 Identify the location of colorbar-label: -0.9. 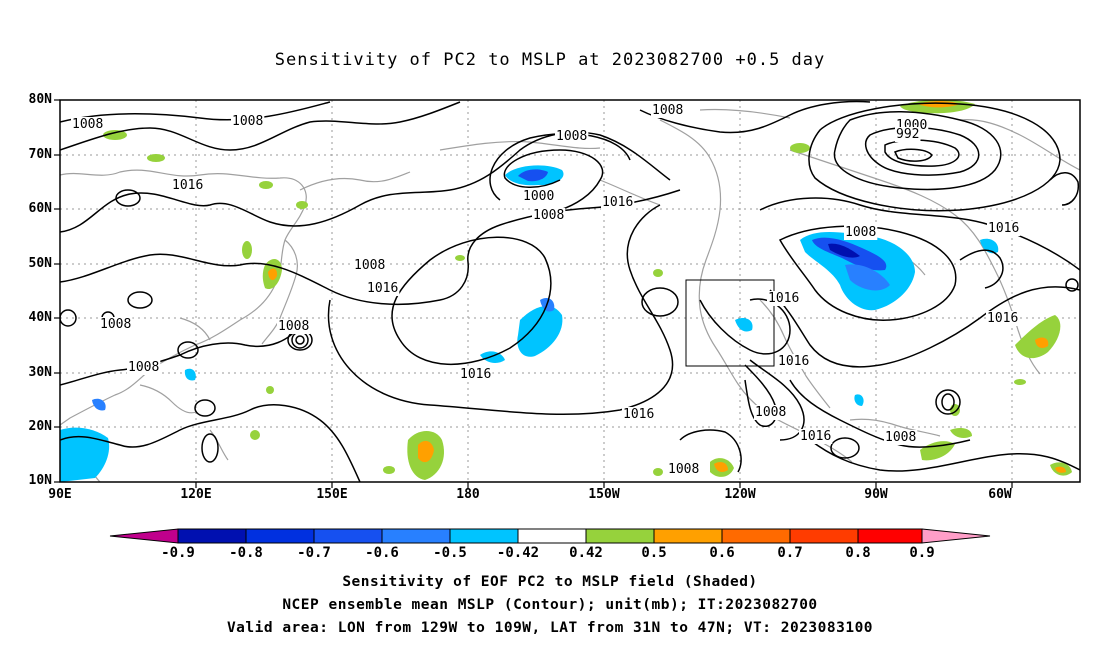
(178, 553).